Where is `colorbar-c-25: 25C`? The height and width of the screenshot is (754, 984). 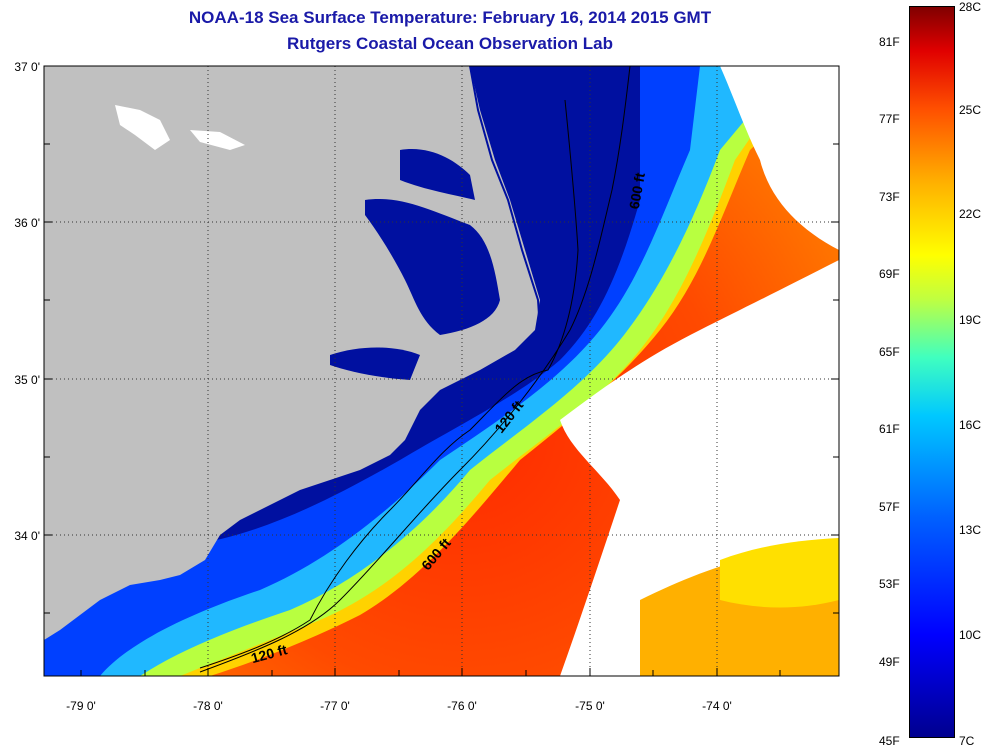 colorbar-c-25: 25C is located at coordinates (970, 110).